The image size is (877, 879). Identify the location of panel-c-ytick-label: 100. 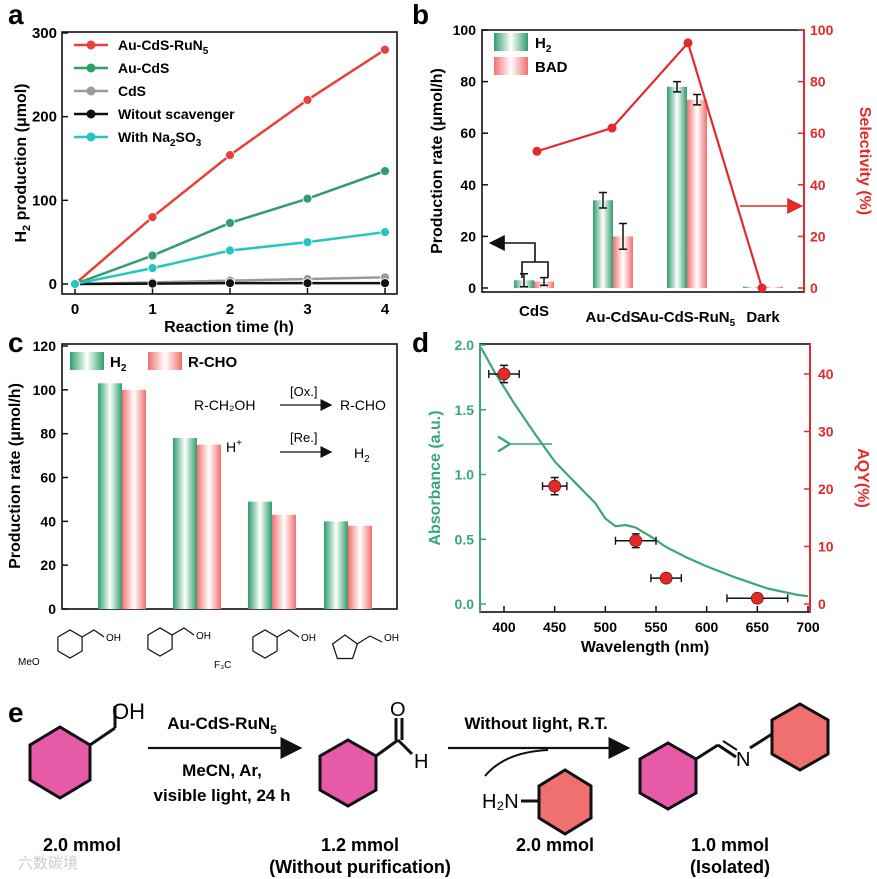
(45, 390).